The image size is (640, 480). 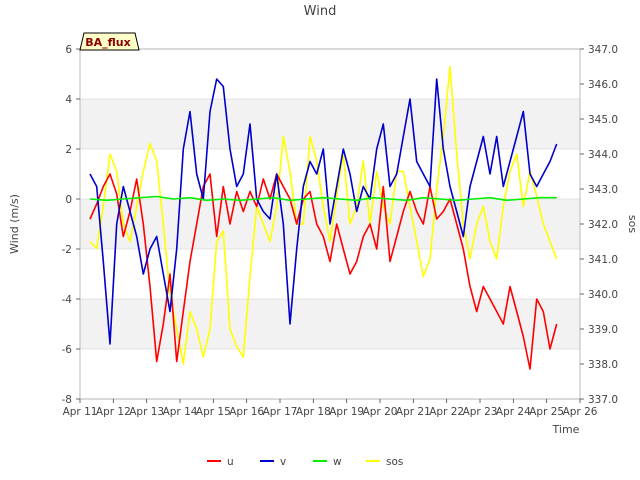 I want to click on y-tick-label-3: -2, so click(x=67, y=250).